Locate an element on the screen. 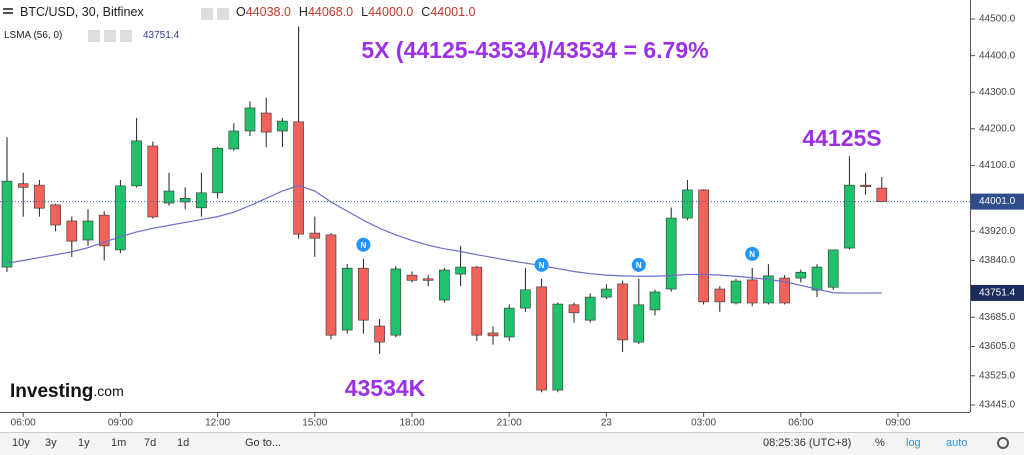  annotation: 43534K is located at coordinates (385, 388).